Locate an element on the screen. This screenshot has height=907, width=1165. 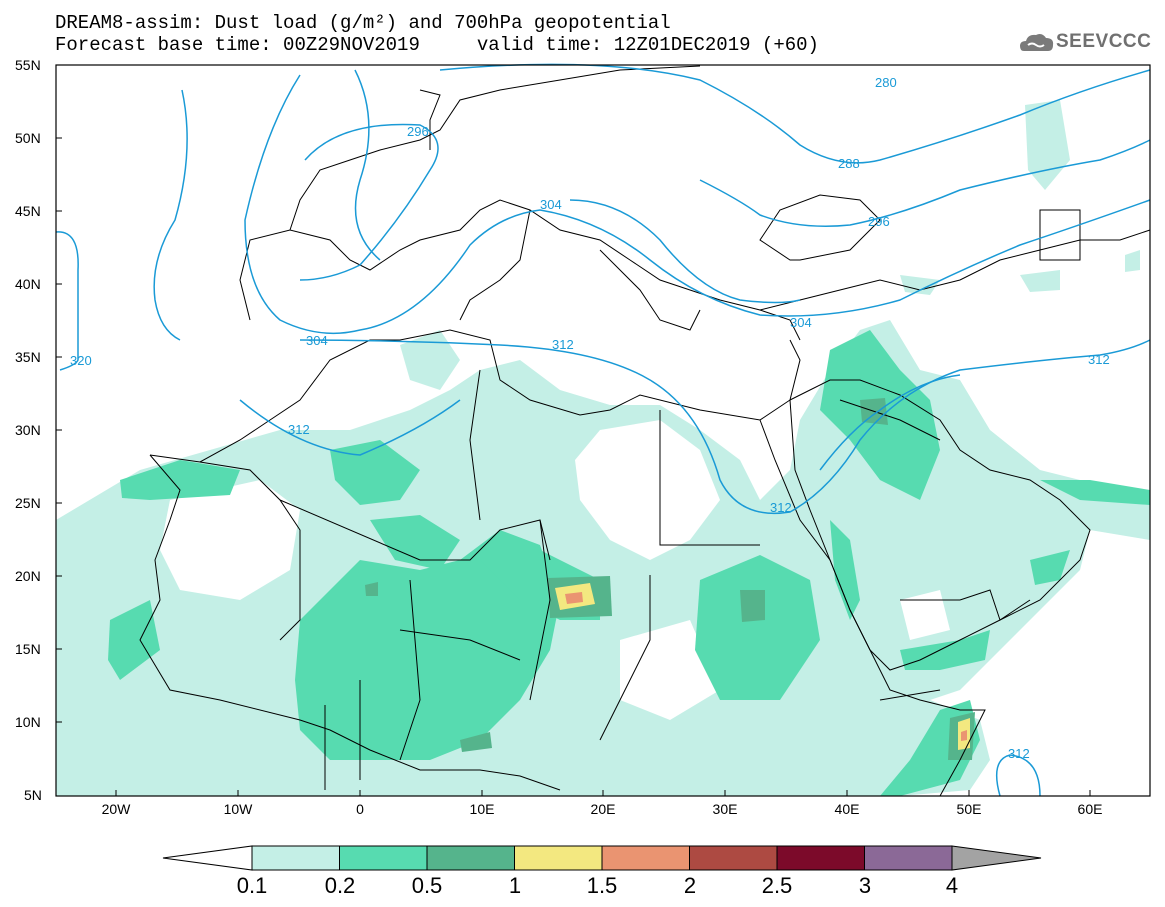
svg-text: 320 is located at coordinates (81, 360).